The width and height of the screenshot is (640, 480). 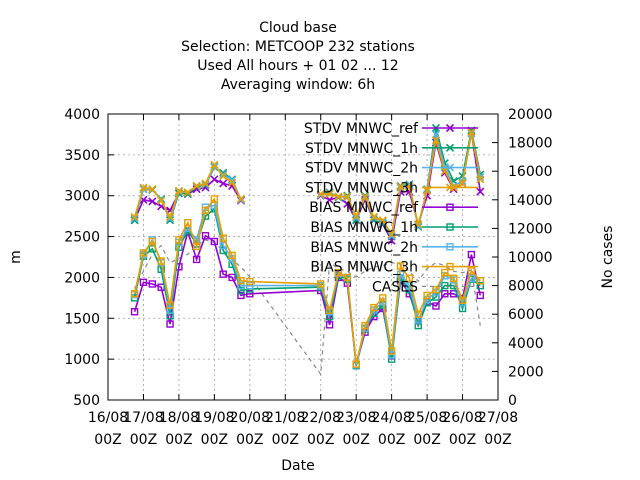 What do you see at coordinates (108, 418) in the screenshot?
I see `x-tick-label: 16/08` at bounding box center [108, 418].